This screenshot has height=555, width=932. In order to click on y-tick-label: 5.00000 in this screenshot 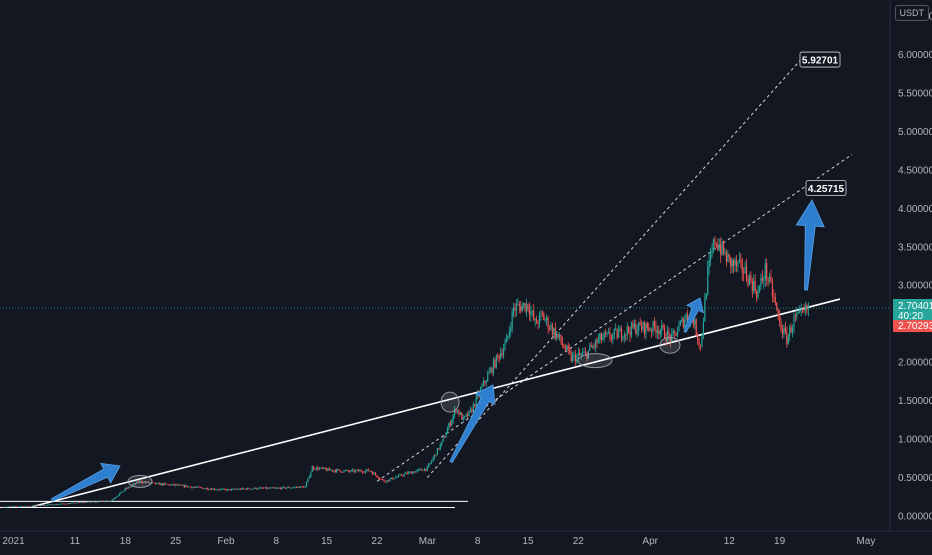, I will do `click(915, 132)`.